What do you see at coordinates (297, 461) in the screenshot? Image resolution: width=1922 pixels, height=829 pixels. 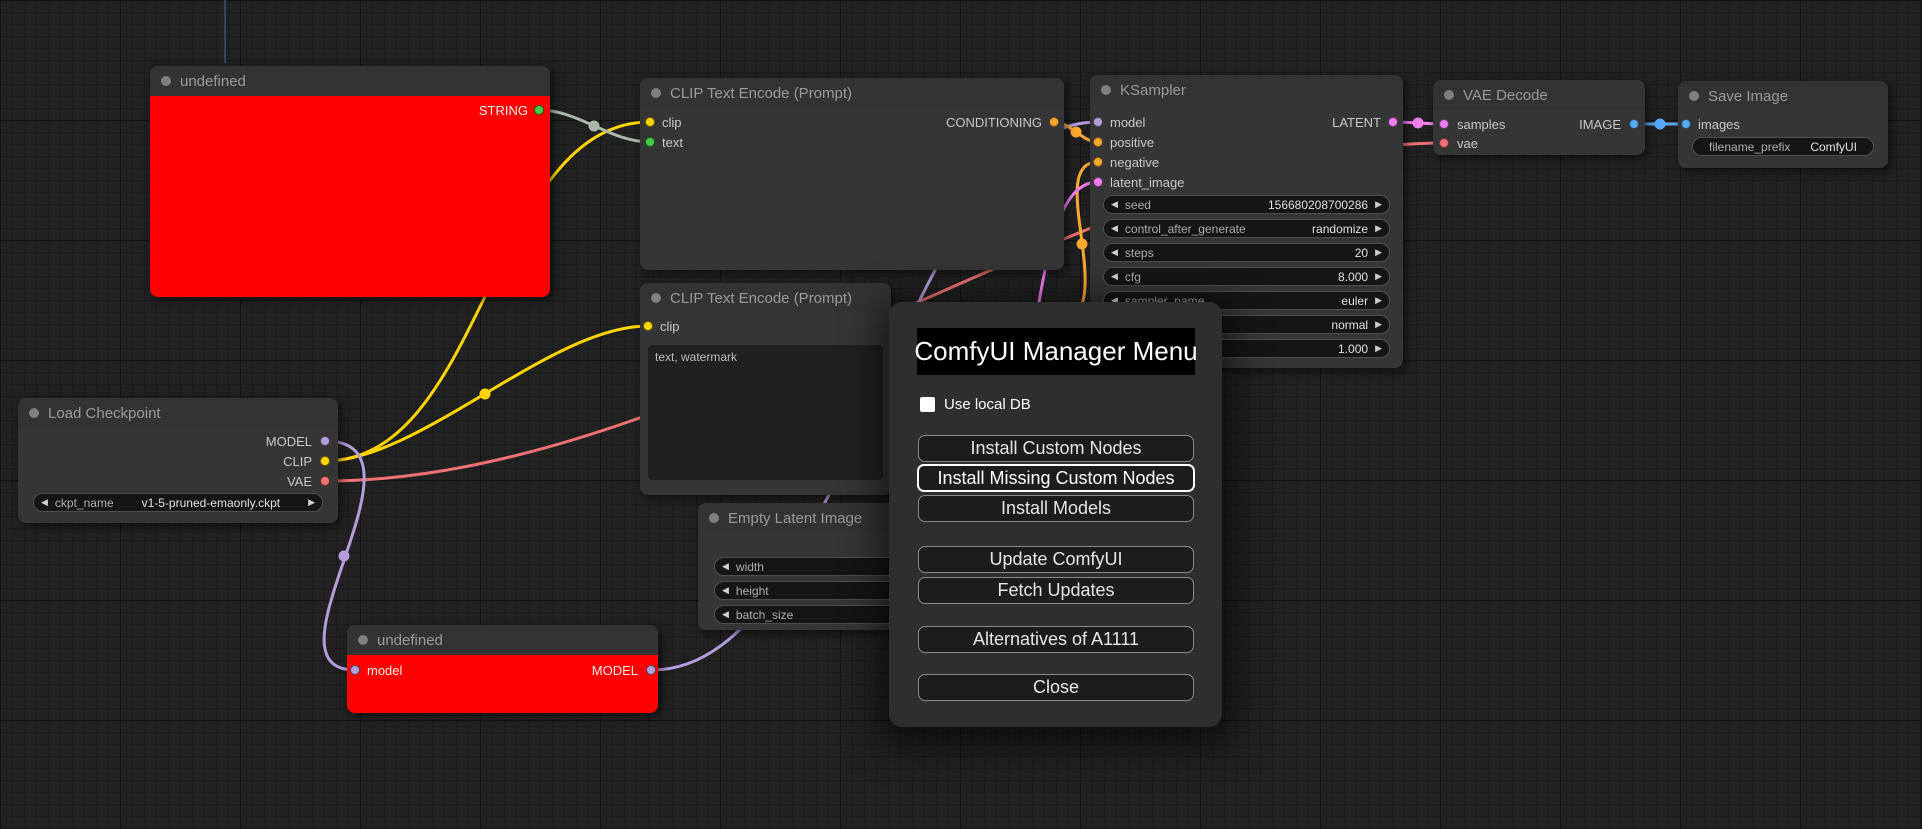 I see `output-label-clip: CLIP` at bounding box center [297, 461].